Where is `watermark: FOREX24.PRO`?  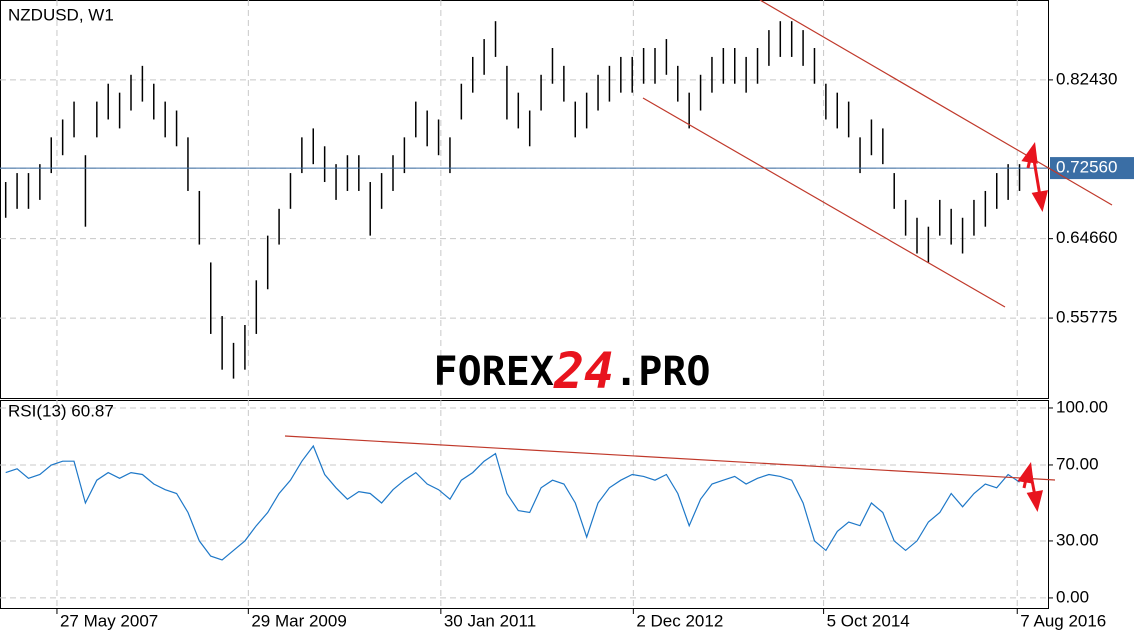
watermark: FOREX24.PRO is located at coordinates (572, 371).